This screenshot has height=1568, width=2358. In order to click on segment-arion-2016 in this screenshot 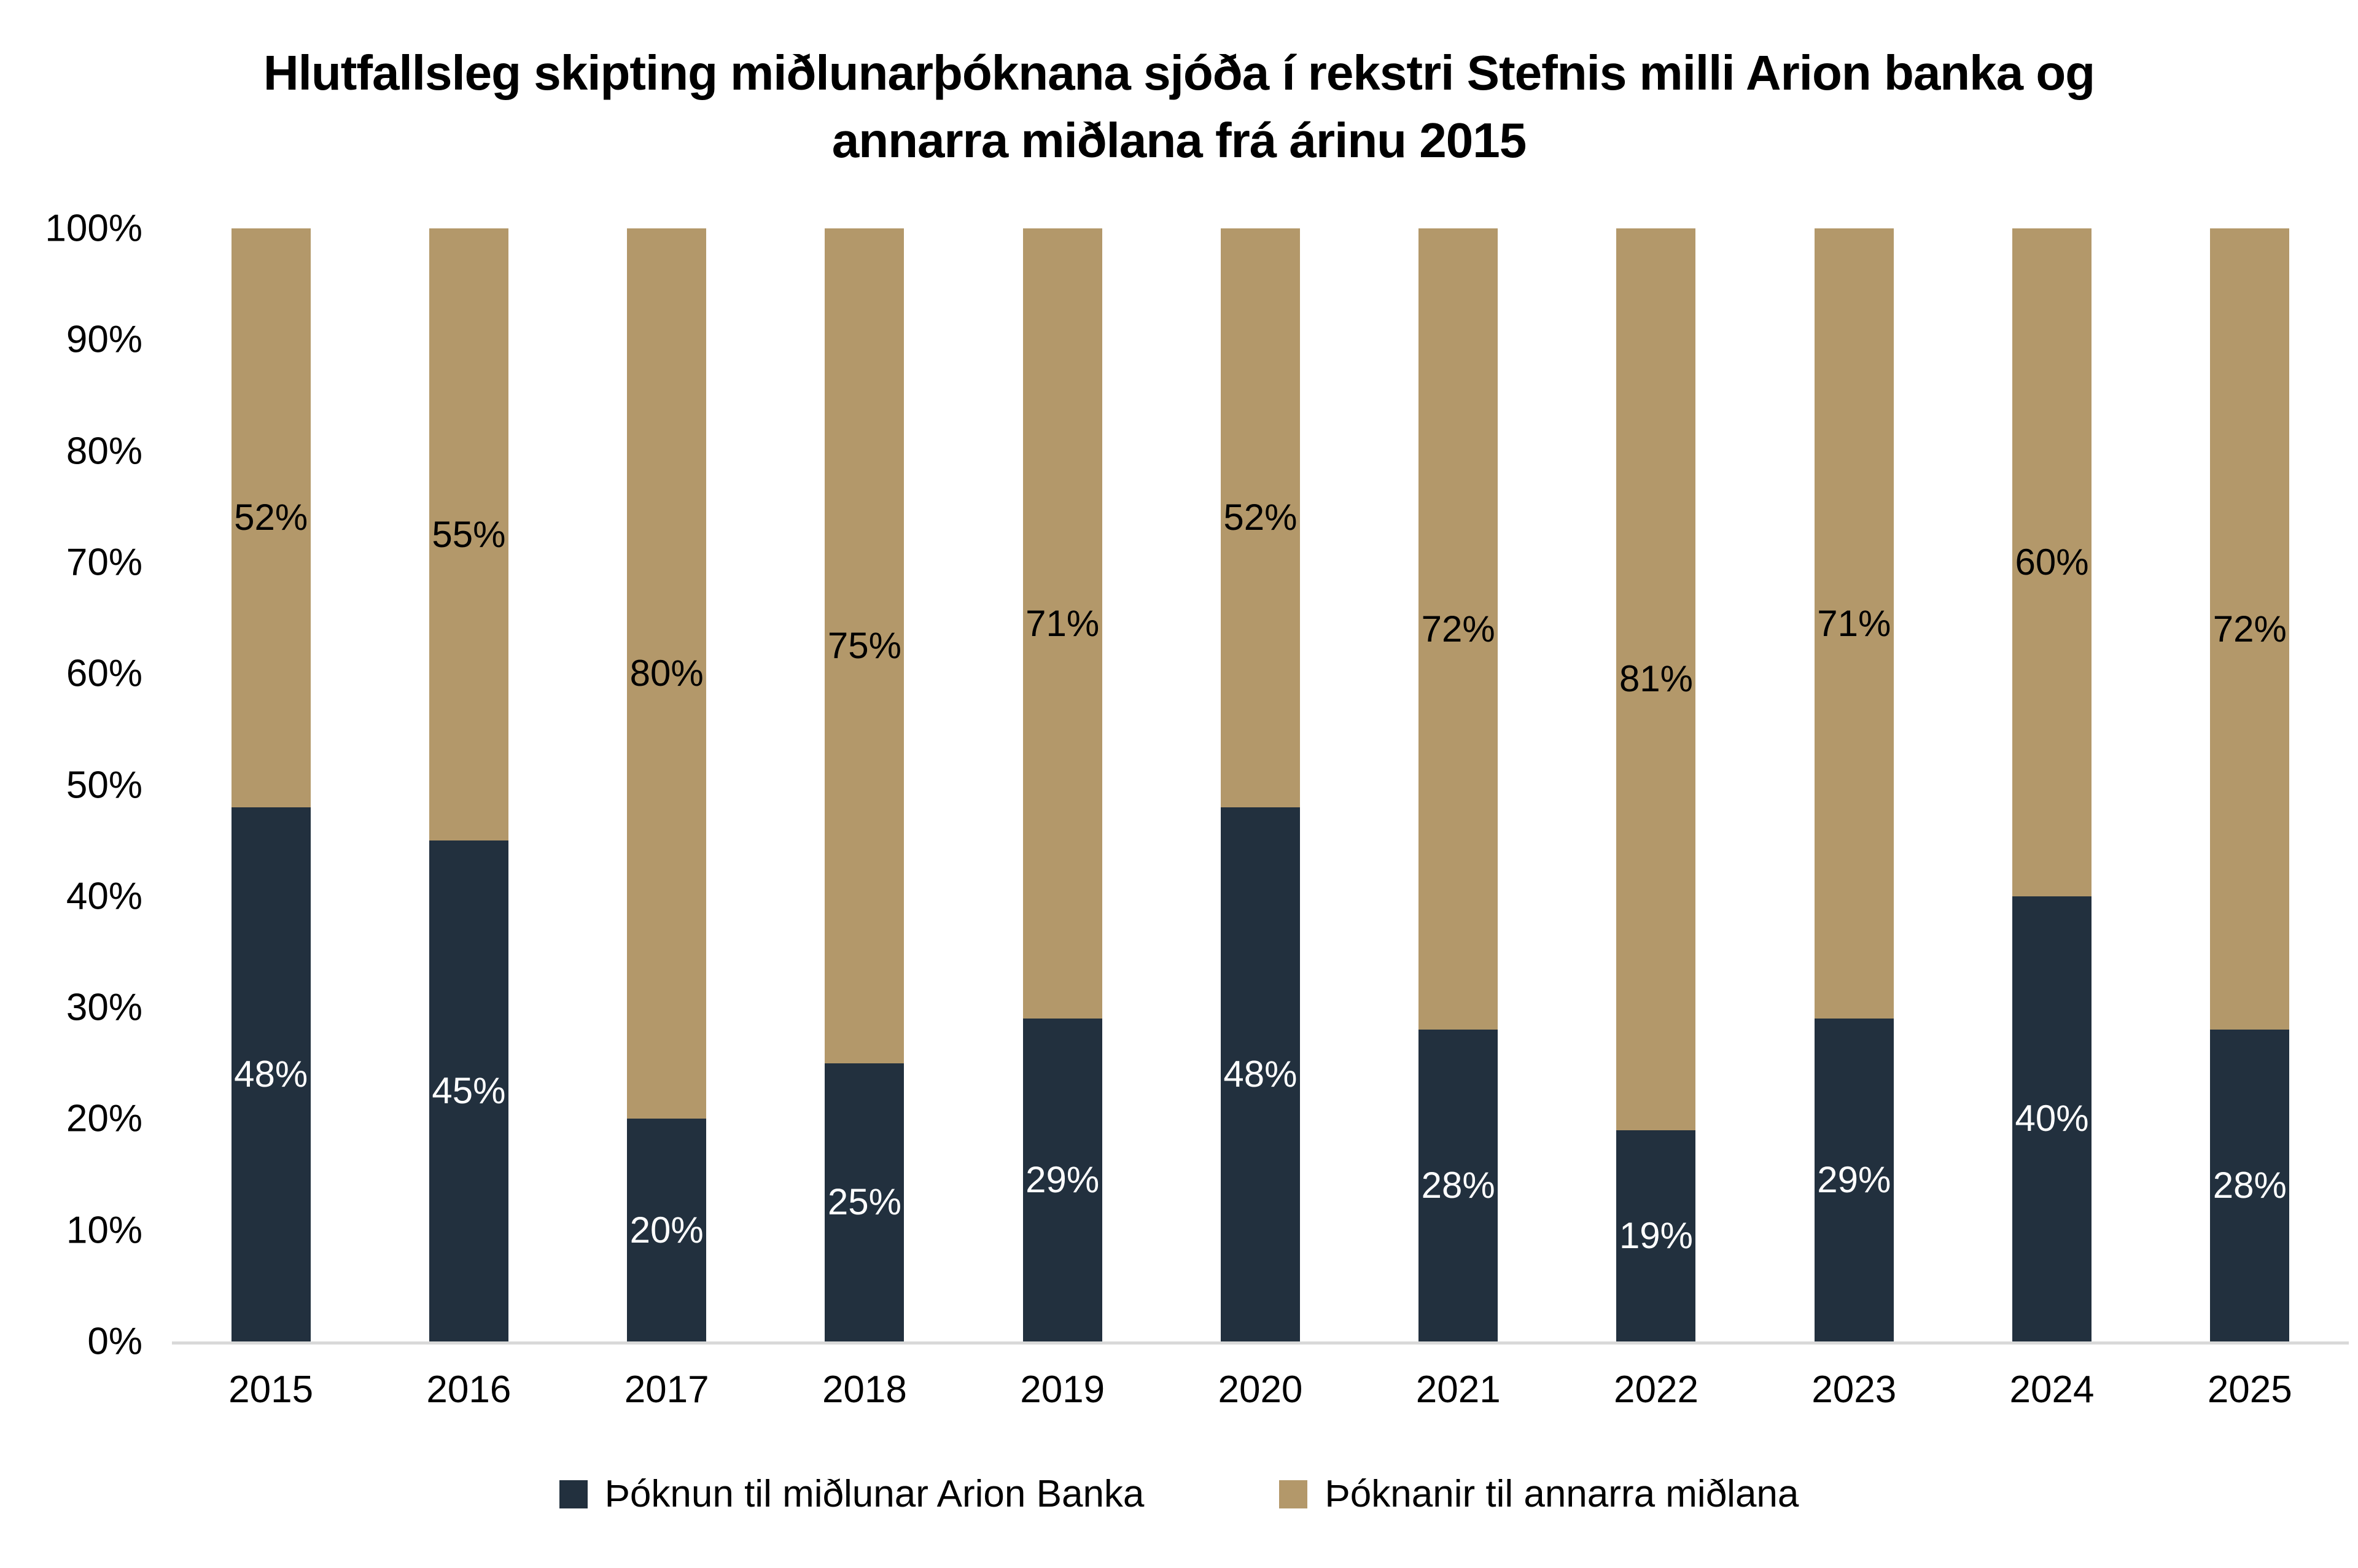, I will do `click(468, 1090)`.